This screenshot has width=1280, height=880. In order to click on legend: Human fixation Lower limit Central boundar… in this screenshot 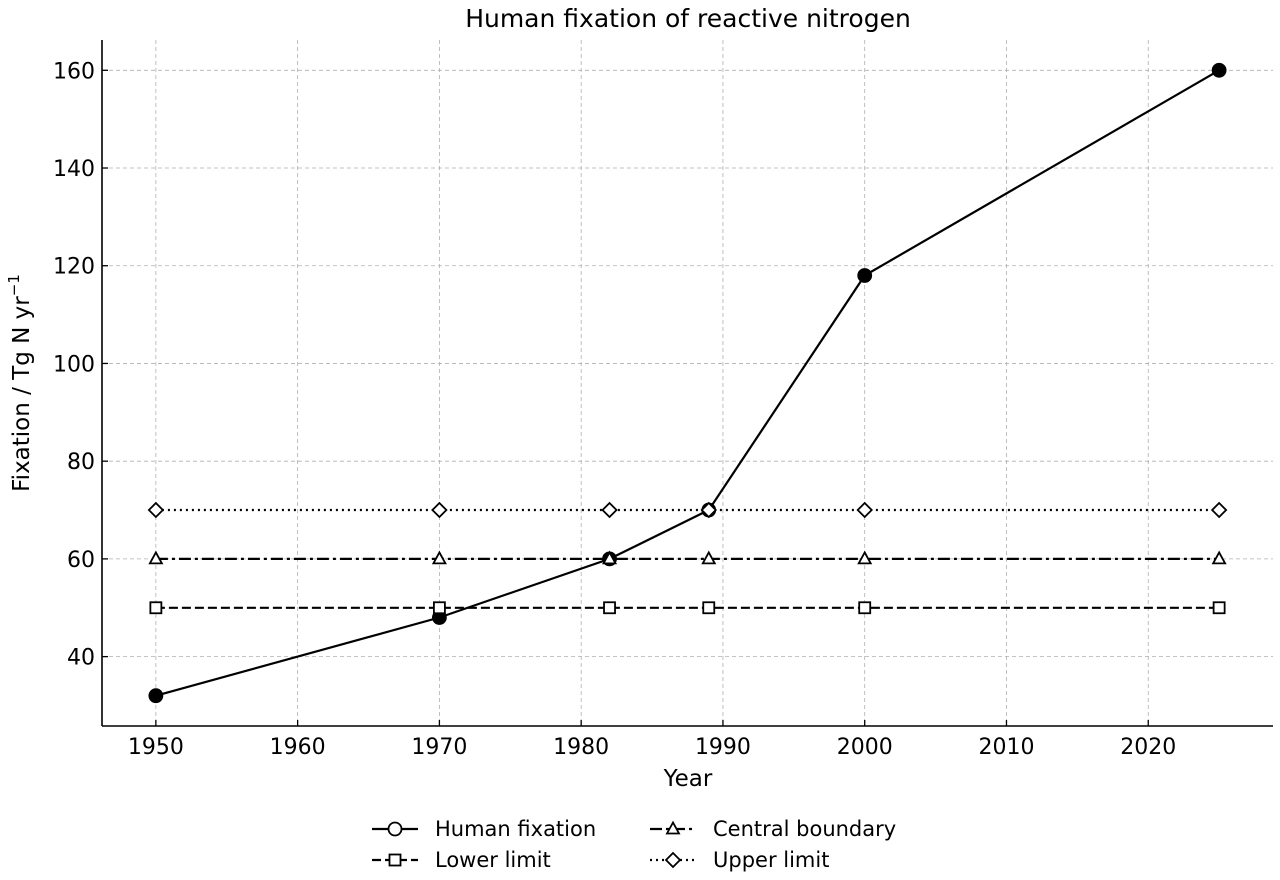, I will do `click(634, 844)`.